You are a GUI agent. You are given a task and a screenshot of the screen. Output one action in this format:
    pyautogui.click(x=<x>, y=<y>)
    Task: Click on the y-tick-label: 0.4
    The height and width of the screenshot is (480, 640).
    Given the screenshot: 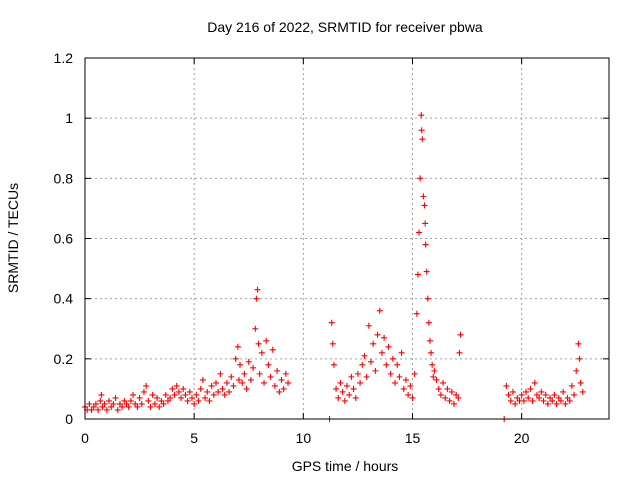 What is the action you would take?
    pyautogui.click(x=64, y=299)
    